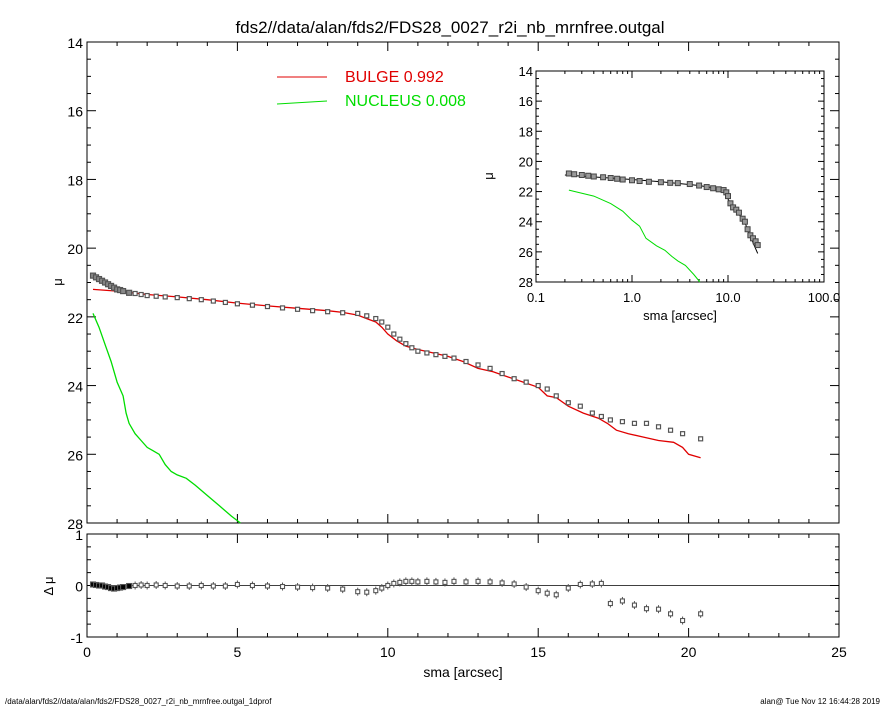 The width and height of the screenshot is (885, 708). Describe the element at coordinates (526, 161) in the screenshot. I see `inset-y-tick-label: 20` at that location.